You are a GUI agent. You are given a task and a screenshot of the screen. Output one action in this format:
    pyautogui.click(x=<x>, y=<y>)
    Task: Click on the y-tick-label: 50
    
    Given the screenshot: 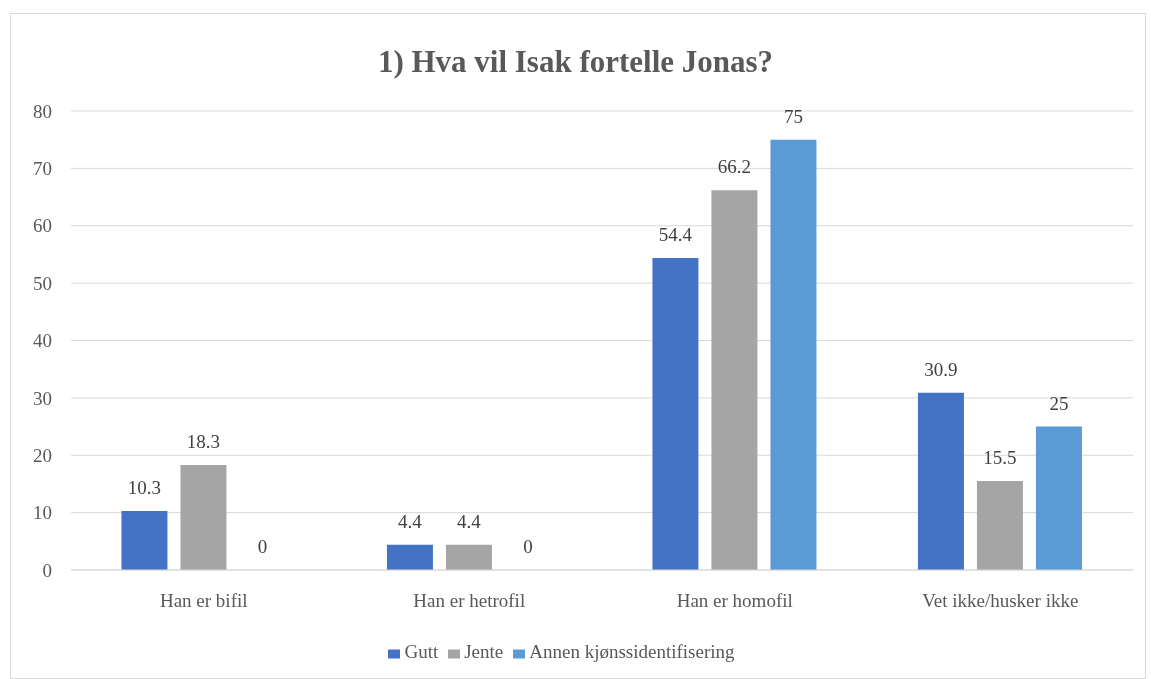 What is the action you would take?
    pyautogui.click(x=42, y=283)
    